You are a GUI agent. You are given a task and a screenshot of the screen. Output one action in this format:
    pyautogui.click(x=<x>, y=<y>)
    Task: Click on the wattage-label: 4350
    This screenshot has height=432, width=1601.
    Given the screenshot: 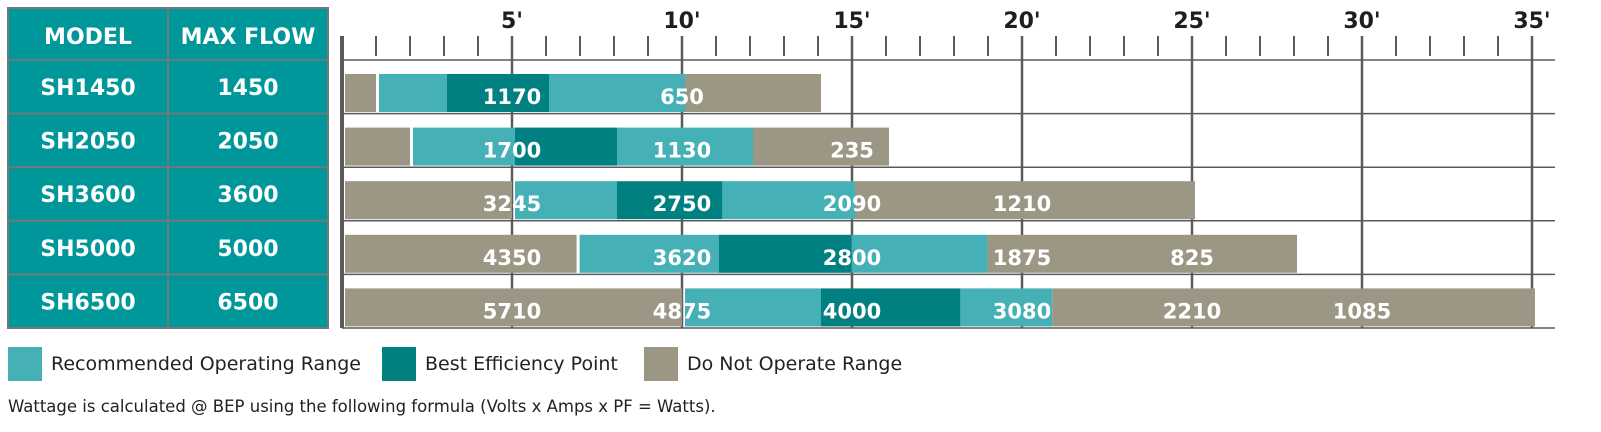 What is the action you would take?
    pyautogui.click(x=512, y=258)
    